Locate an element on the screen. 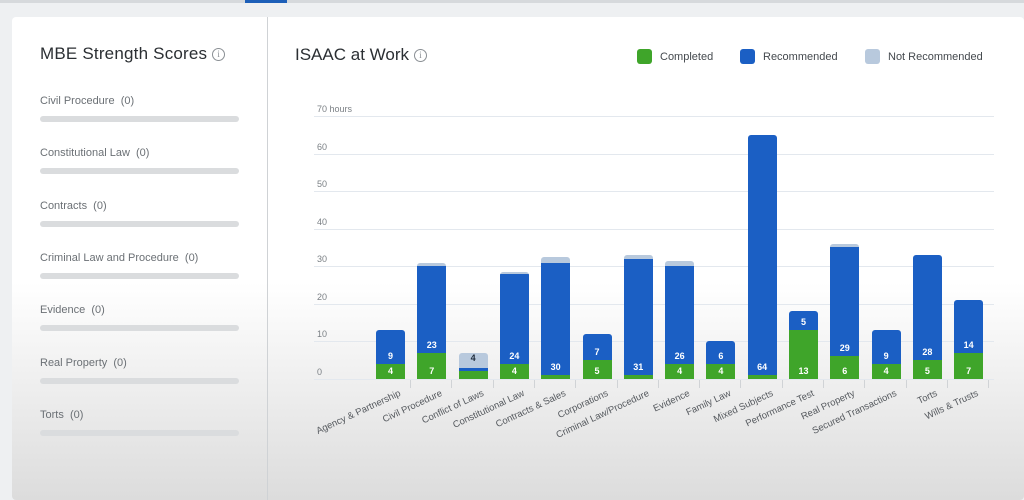 The image size is (1024, 500). legend-item: Recommended is located at coordinates (789, 56).